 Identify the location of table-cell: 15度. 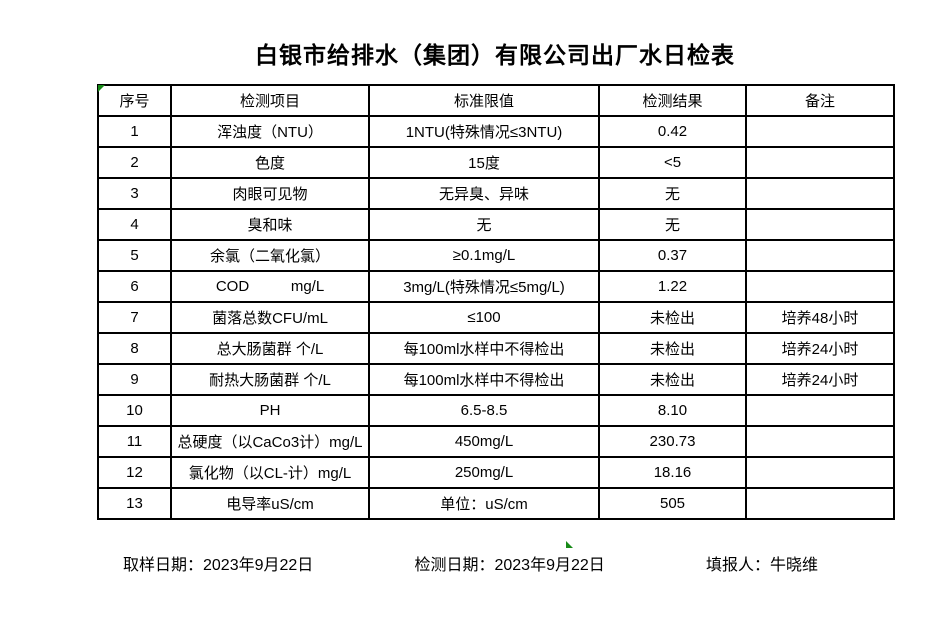
(484, 162).